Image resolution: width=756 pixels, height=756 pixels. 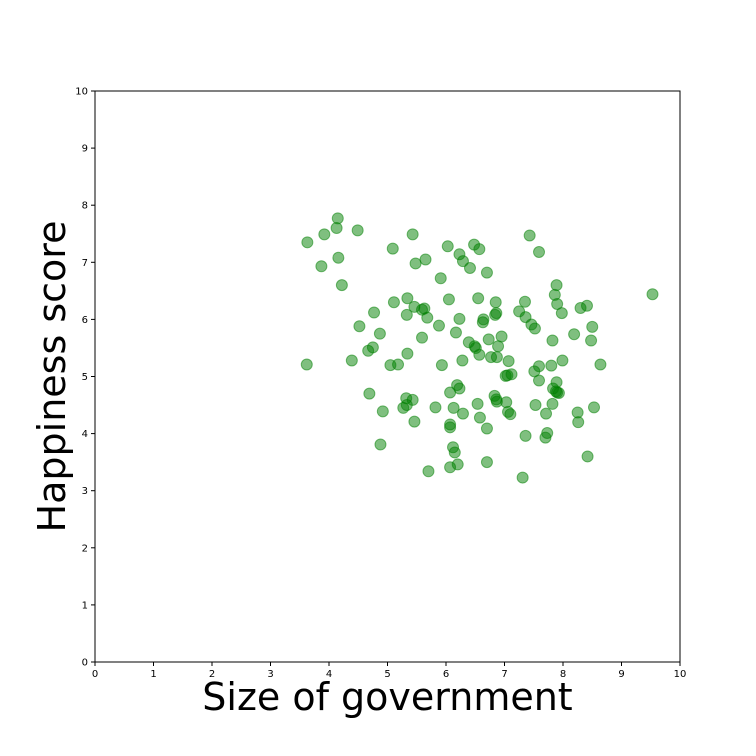 I want to click on y-tick-label: 10, so click(x=81, y=92).